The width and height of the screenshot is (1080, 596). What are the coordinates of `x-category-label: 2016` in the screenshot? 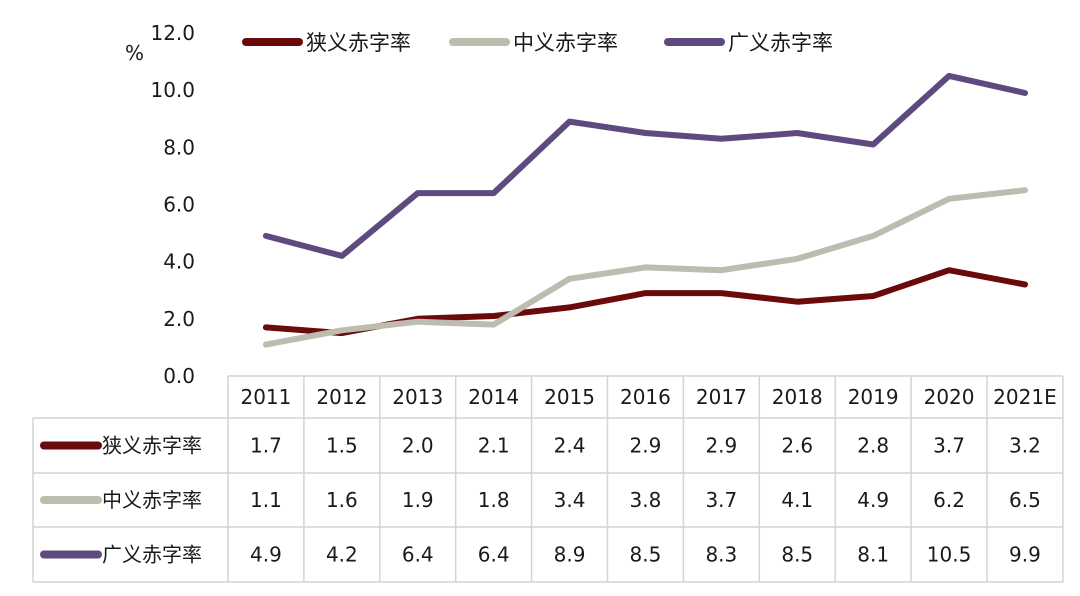 It's located at (645, 397).